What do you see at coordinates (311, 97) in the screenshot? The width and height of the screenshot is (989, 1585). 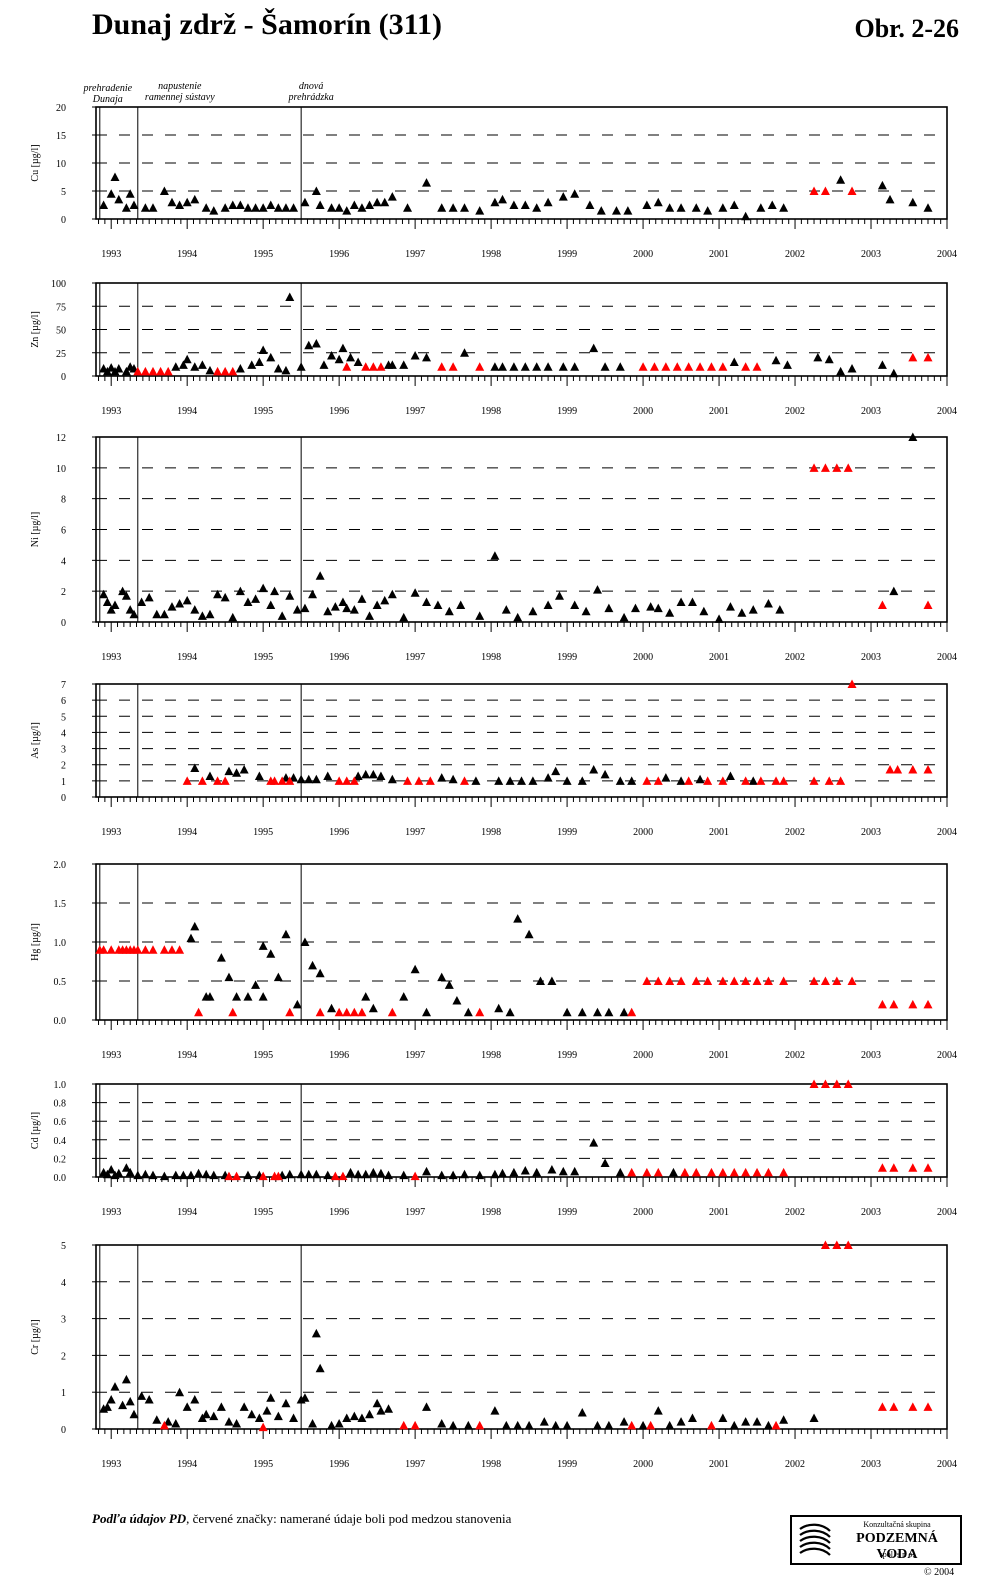 I see `event-label: prehrádzka` at bounding box center [311, 97].